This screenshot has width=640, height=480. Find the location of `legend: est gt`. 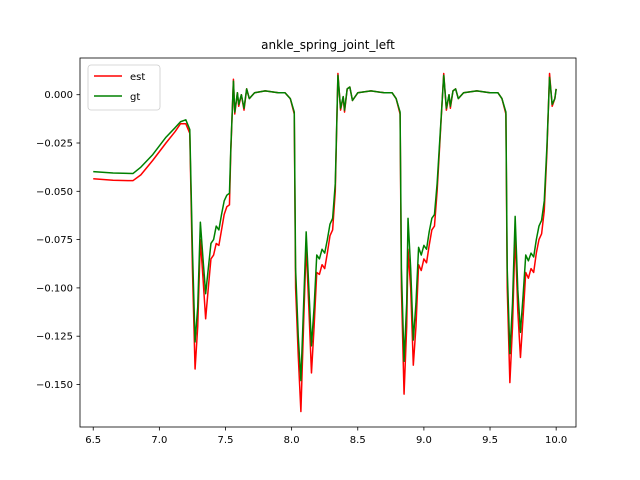

legend: est gt is located at coordinates (124, 87).